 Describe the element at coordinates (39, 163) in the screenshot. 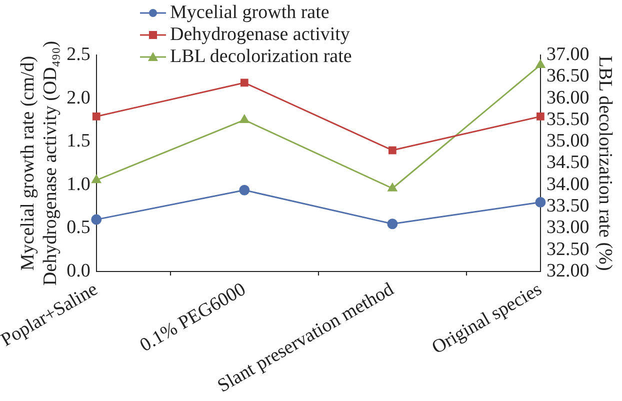

I see `y-axis-title: Mycelial growth rate (cm/d) Dehydrogenase activity (OD₄₉₀)` at that location.